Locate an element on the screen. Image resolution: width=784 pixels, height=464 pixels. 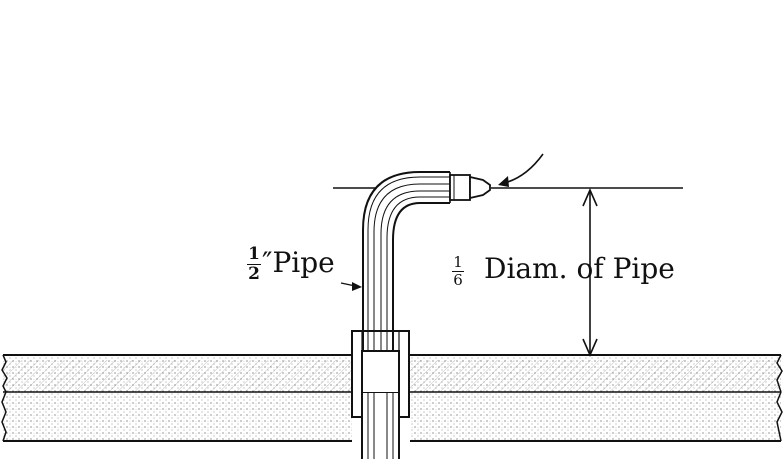
pipe-label-leader is located at coordinates (351, 286).